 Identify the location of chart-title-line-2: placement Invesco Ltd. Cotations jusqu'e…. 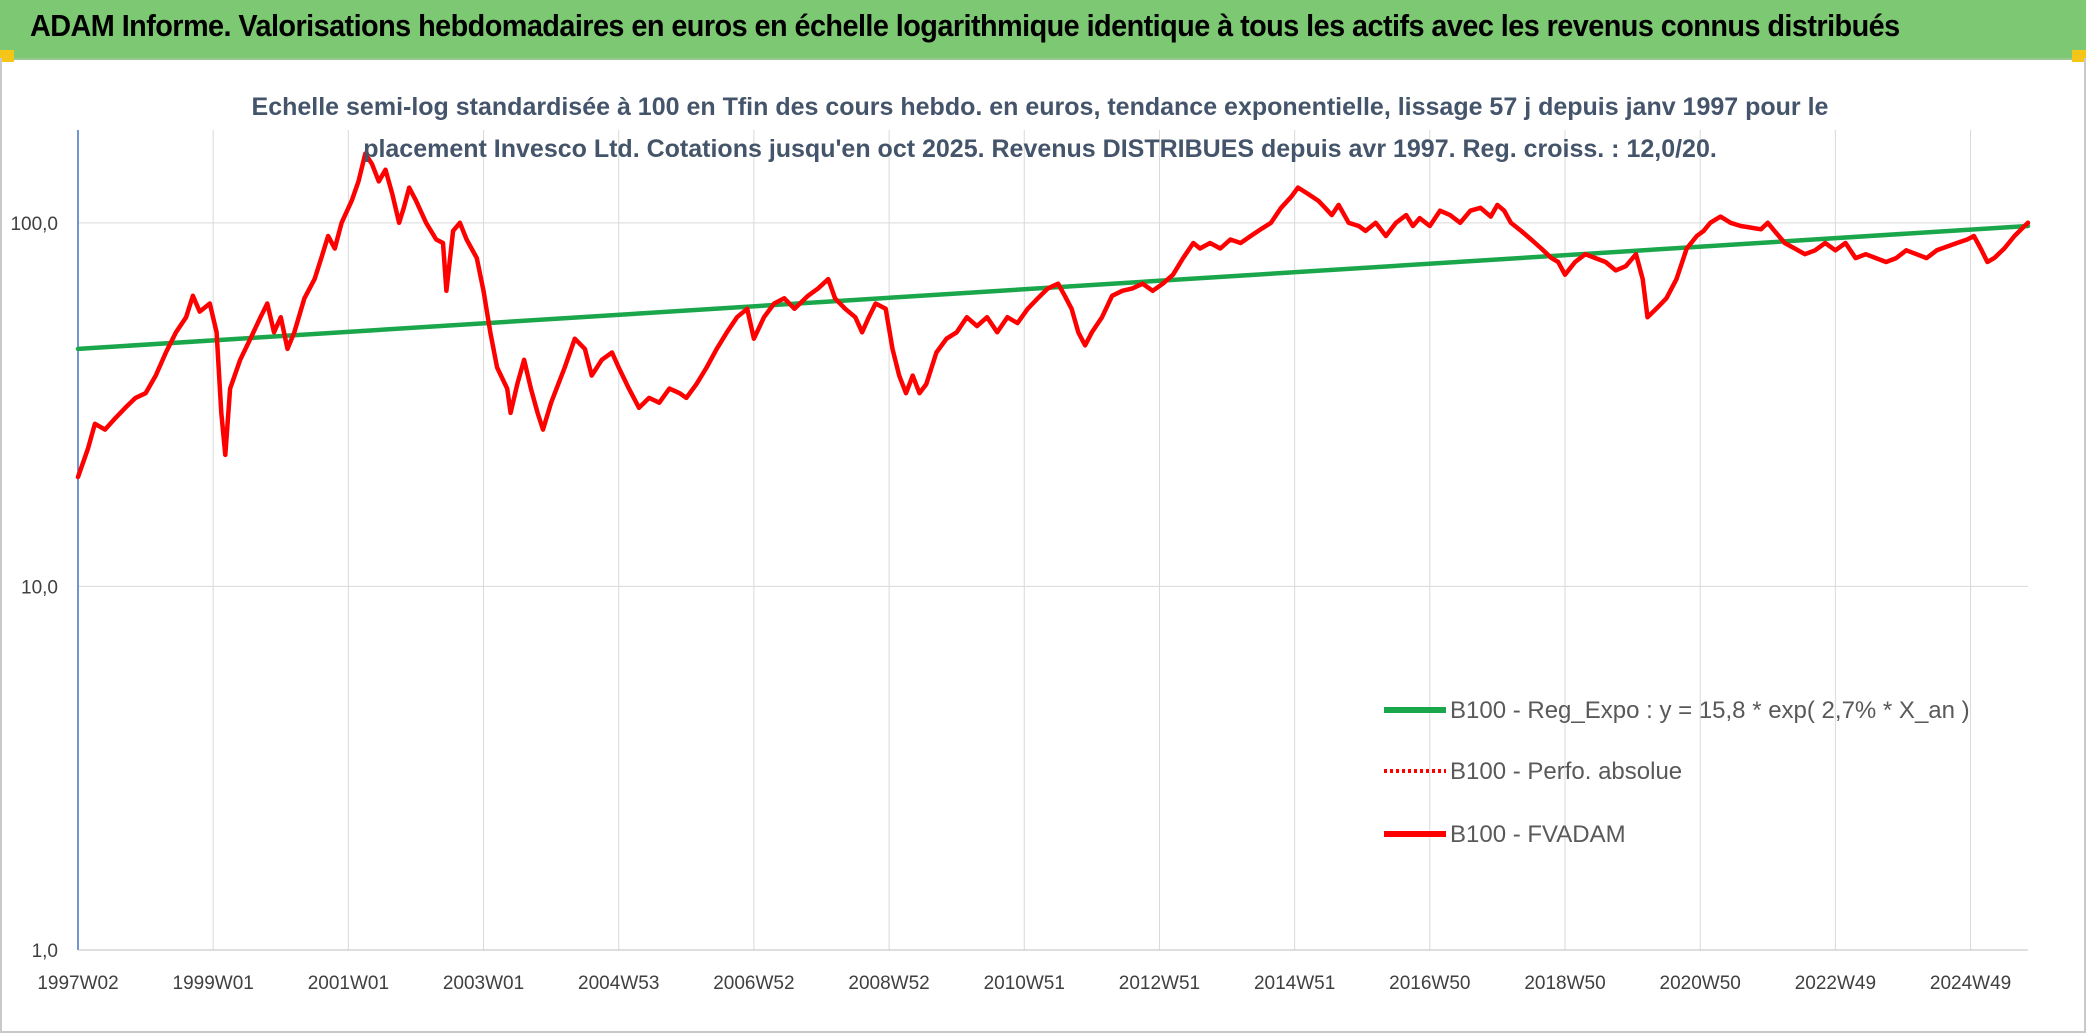
(1040, 149).